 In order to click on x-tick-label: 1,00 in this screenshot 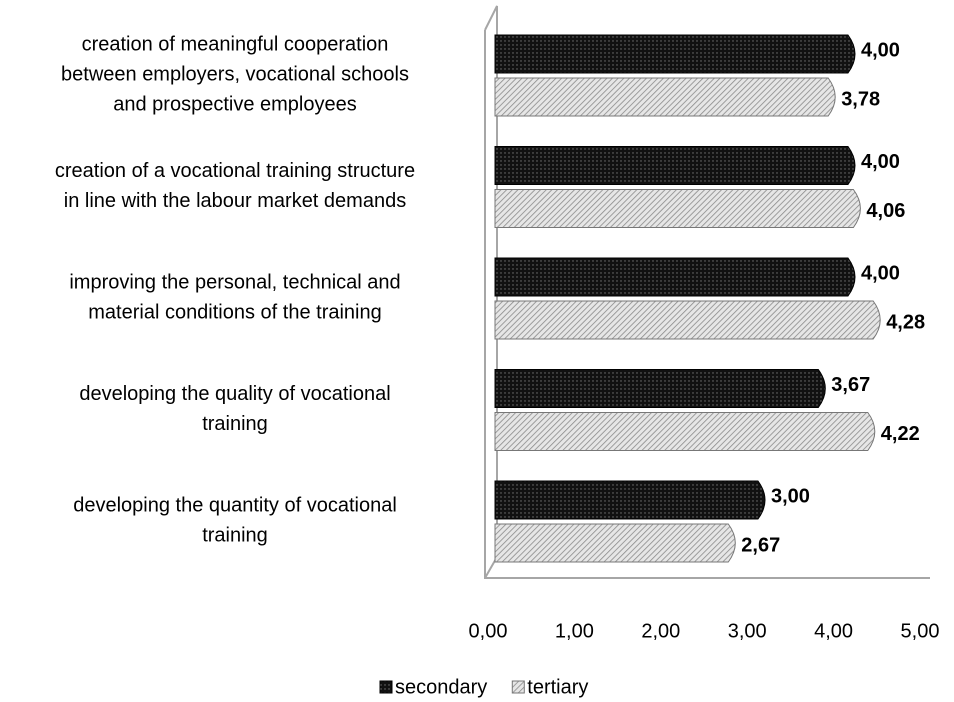, I will do `click(574, 631)`.